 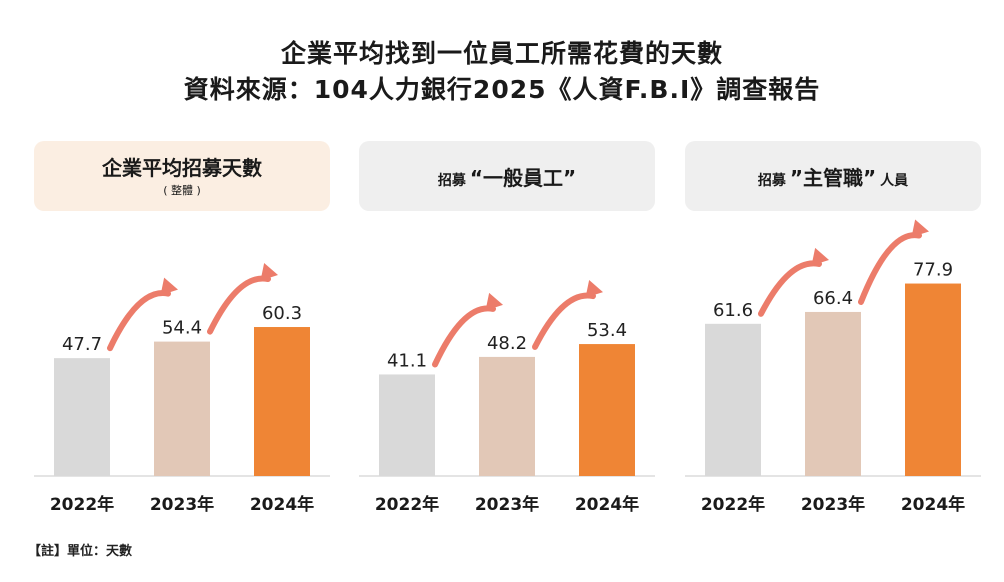 I want to click on panel-header-sub: ( 整體 ), so click(x=182, y=190).